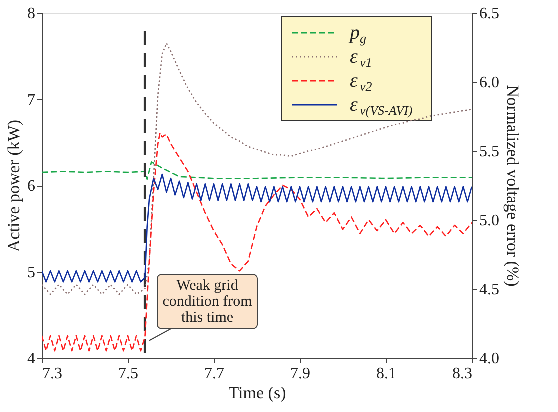 The height and width of the screenshot is (412, 558). Describe the element at coordinates (52, 374) in the screenshot. I see `x-tick-label: 7.3` at that location.